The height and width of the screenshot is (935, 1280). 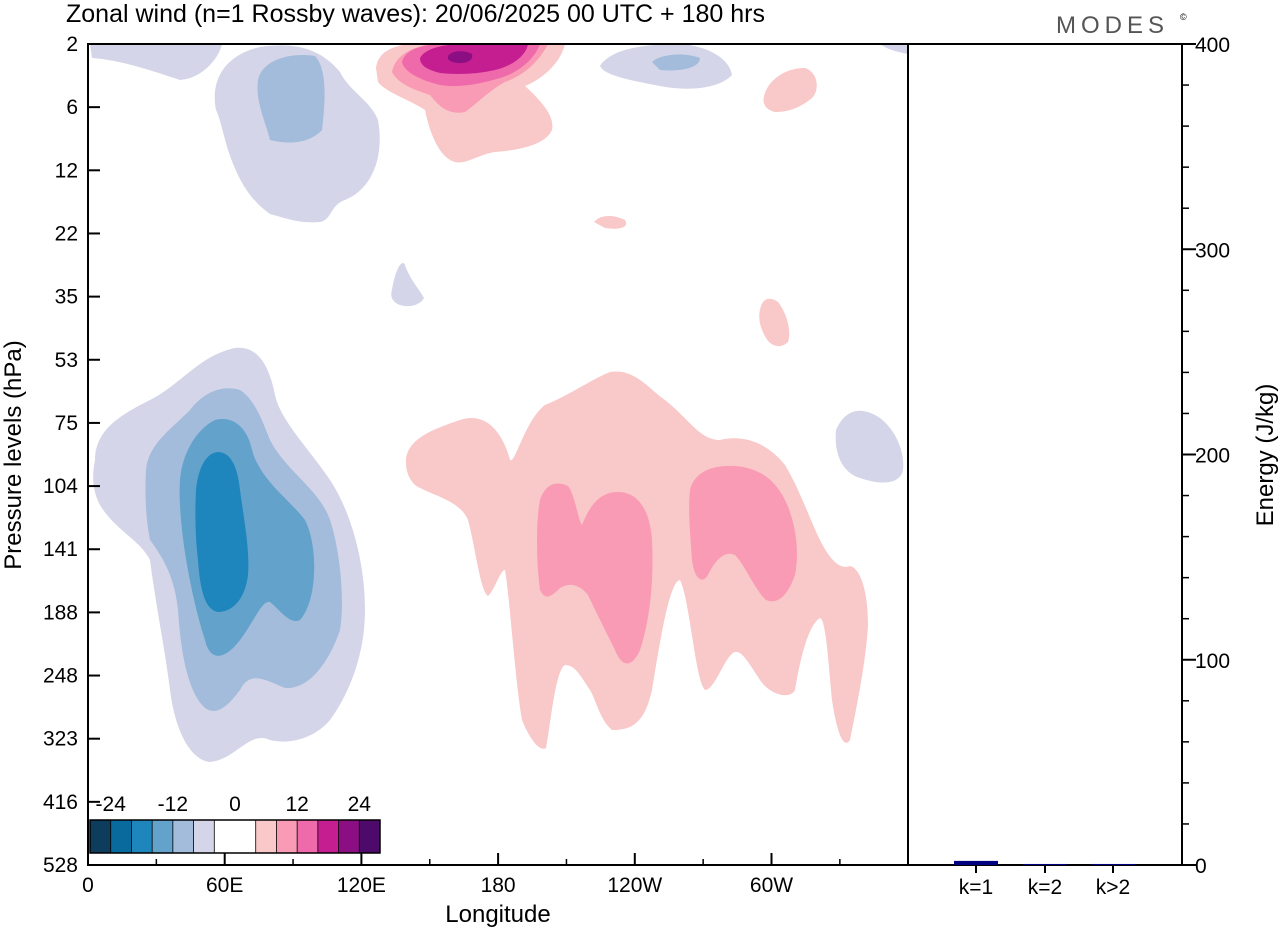 I want to click on colorbar-frame, so click(x=235, y=836).